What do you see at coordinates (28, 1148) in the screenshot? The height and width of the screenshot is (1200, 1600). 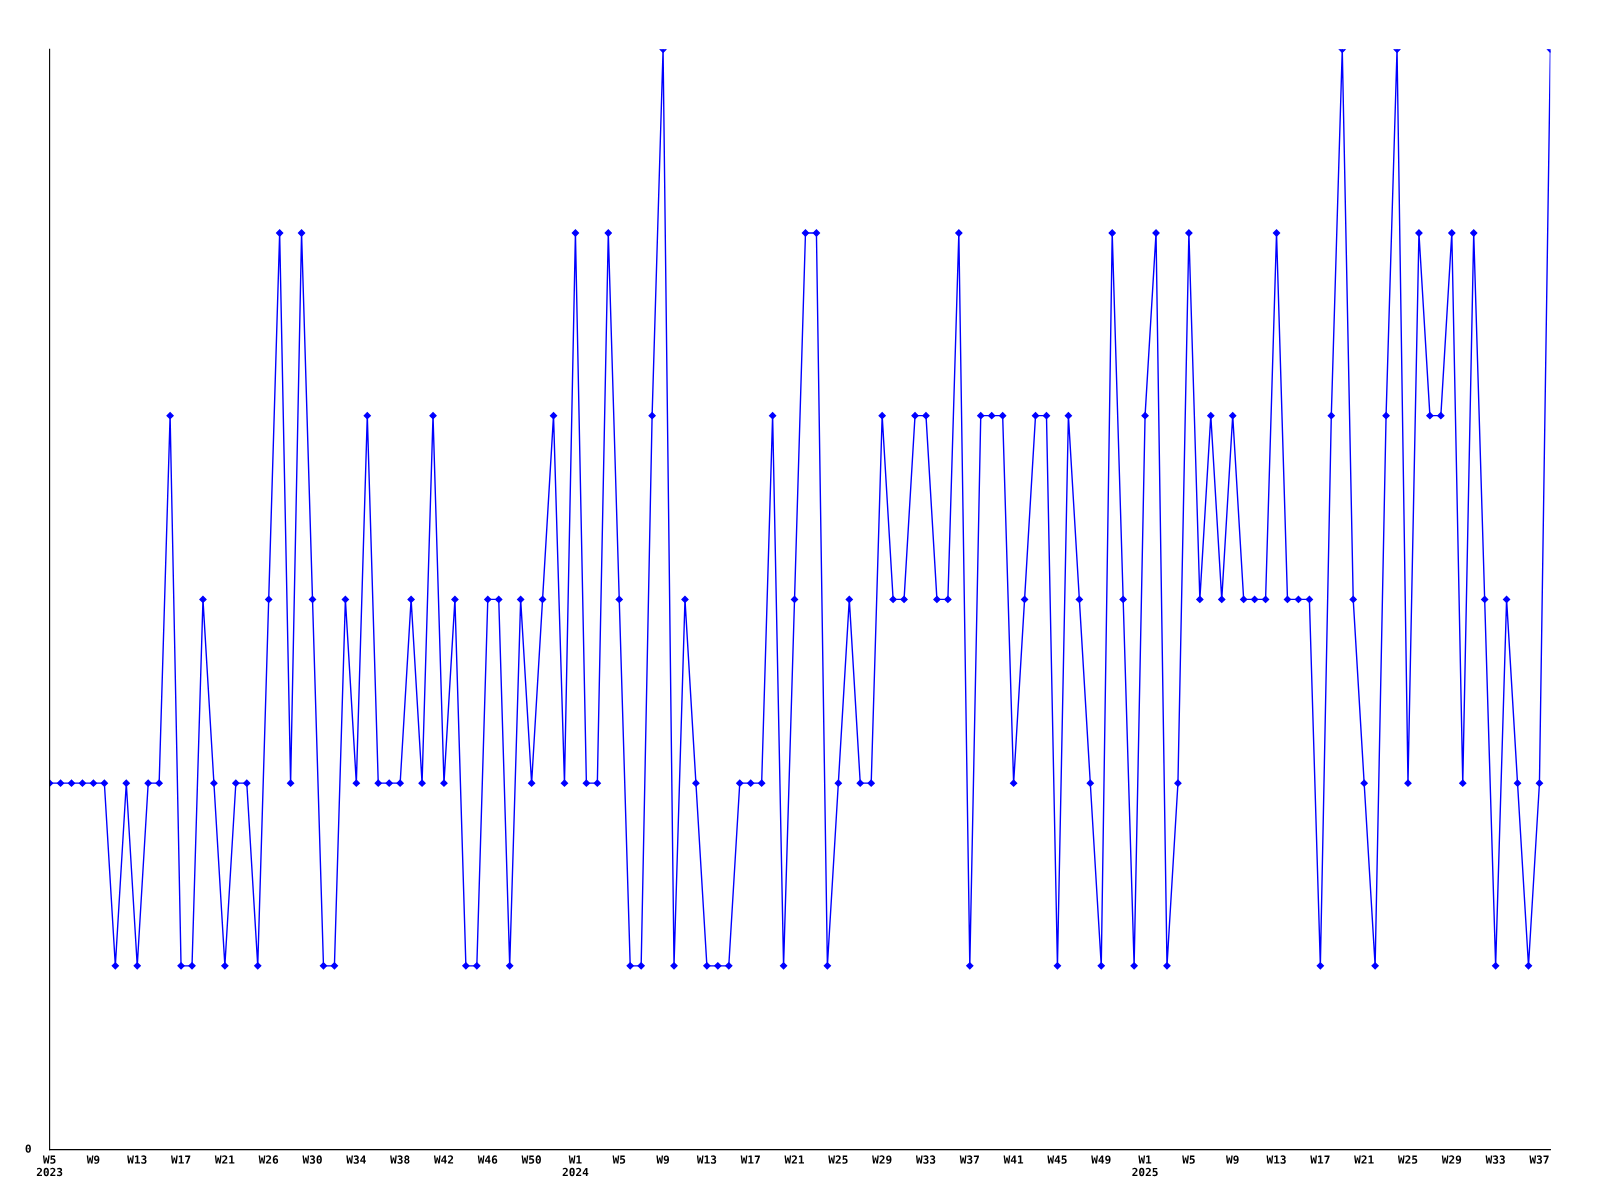 I see `text: 0` at bounding box center [28, 1148].